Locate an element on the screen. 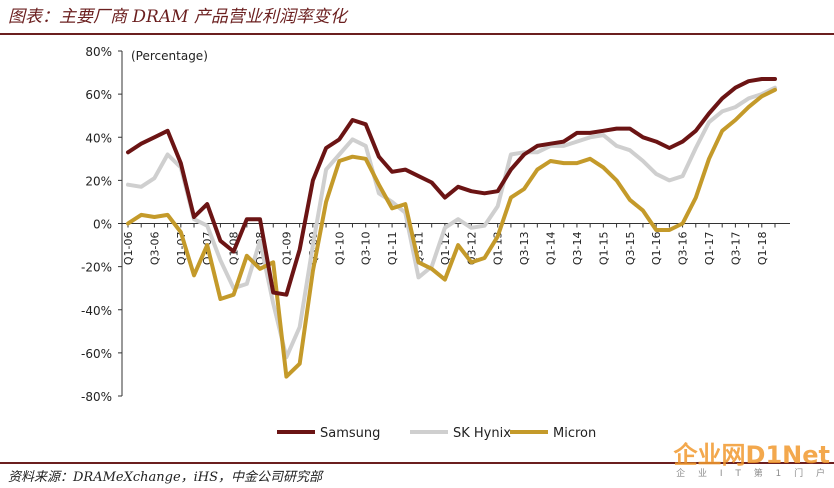 This screenshot has height=488, width=834. chart-title: 图表：主要厂商 DRAM 产品营业利润率变化 is located at coordinates (177, 17).